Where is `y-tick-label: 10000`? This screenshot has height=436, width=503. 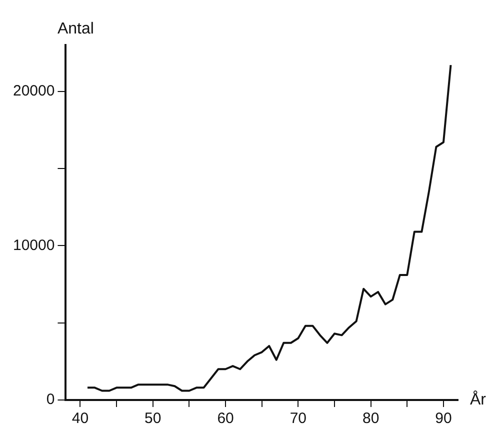
y-tick-label: 10000 is located at coordinates (33, 245).